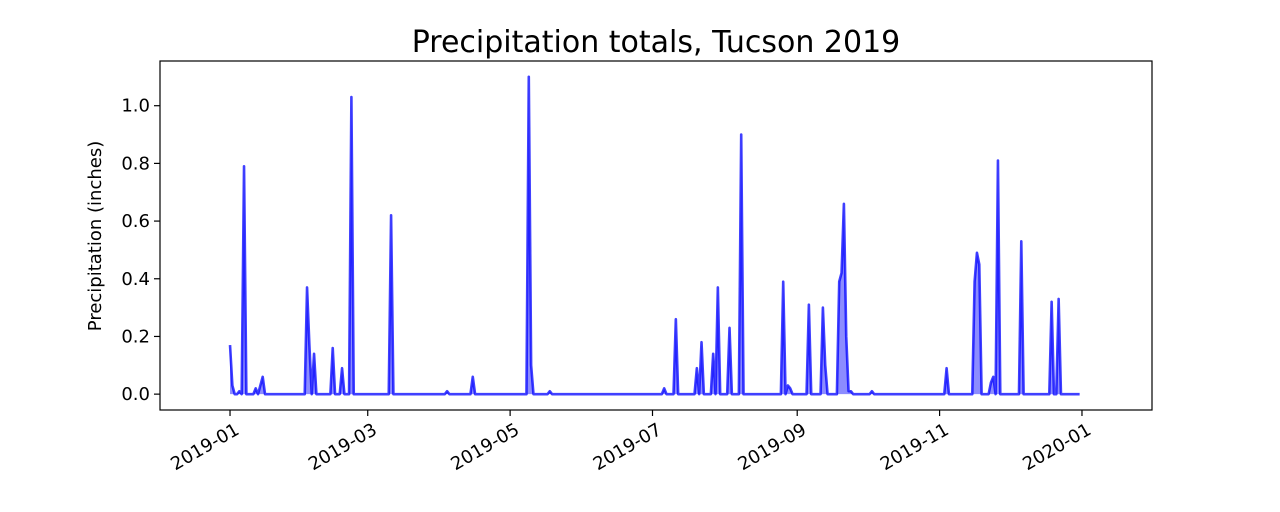 The height and width of the screenshot is (512, 1280). Describe the element at coordinates (135, 394) in the screenshot. I see `y-tick-label: 0.0` at that location.